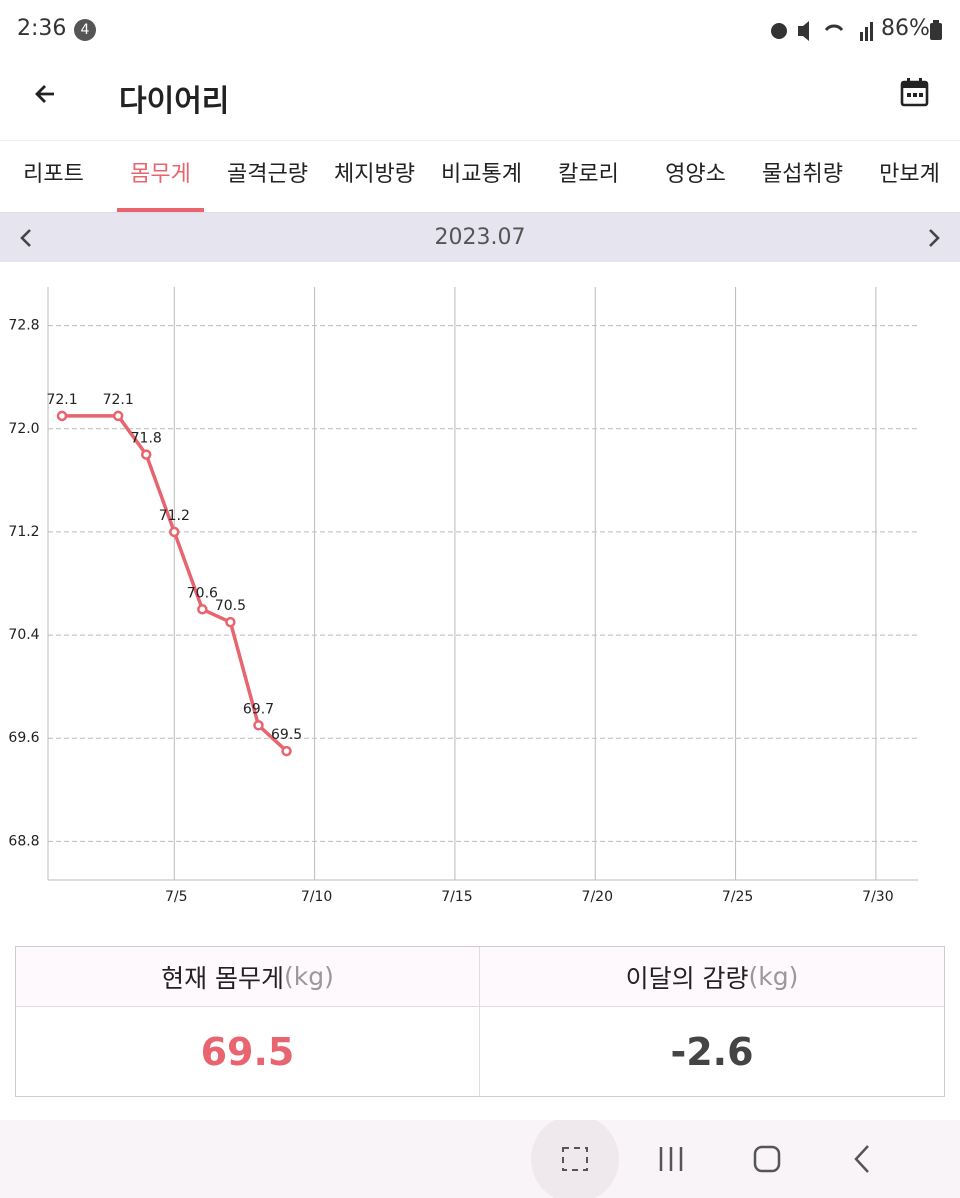  I want to click on data-label: 69.7, so click(258, 709).